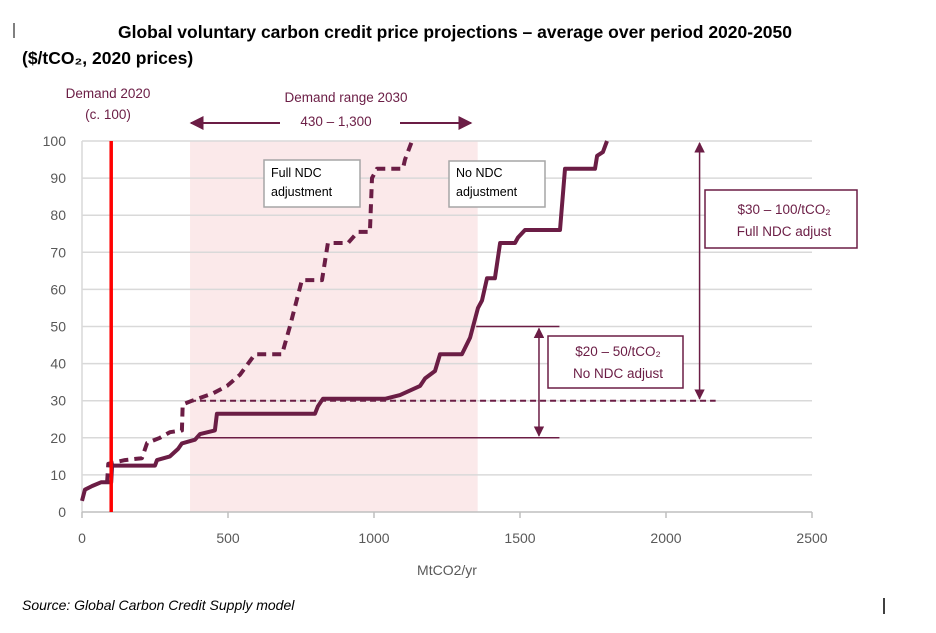 This screenshot has height=633, width=936. Describe the element at coordinates (82, 538) in the screenshot. I see `x-tick-label: 0` at that location.